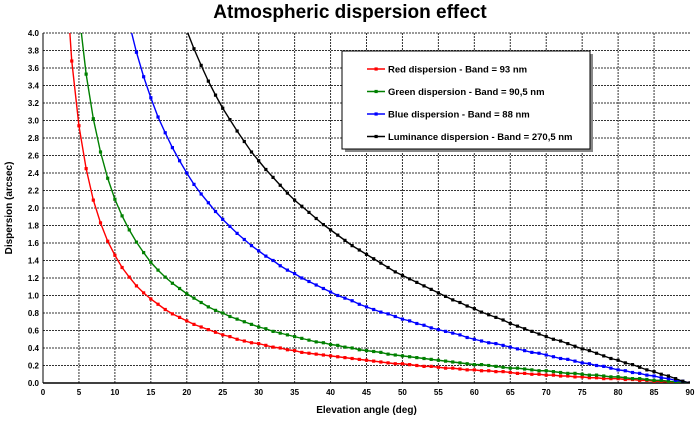 This screenshot has height=432, width=700. Describe the element at coordinates (34, 208) in the screenshot. I see `y-tick-label: 2.0` at that location.